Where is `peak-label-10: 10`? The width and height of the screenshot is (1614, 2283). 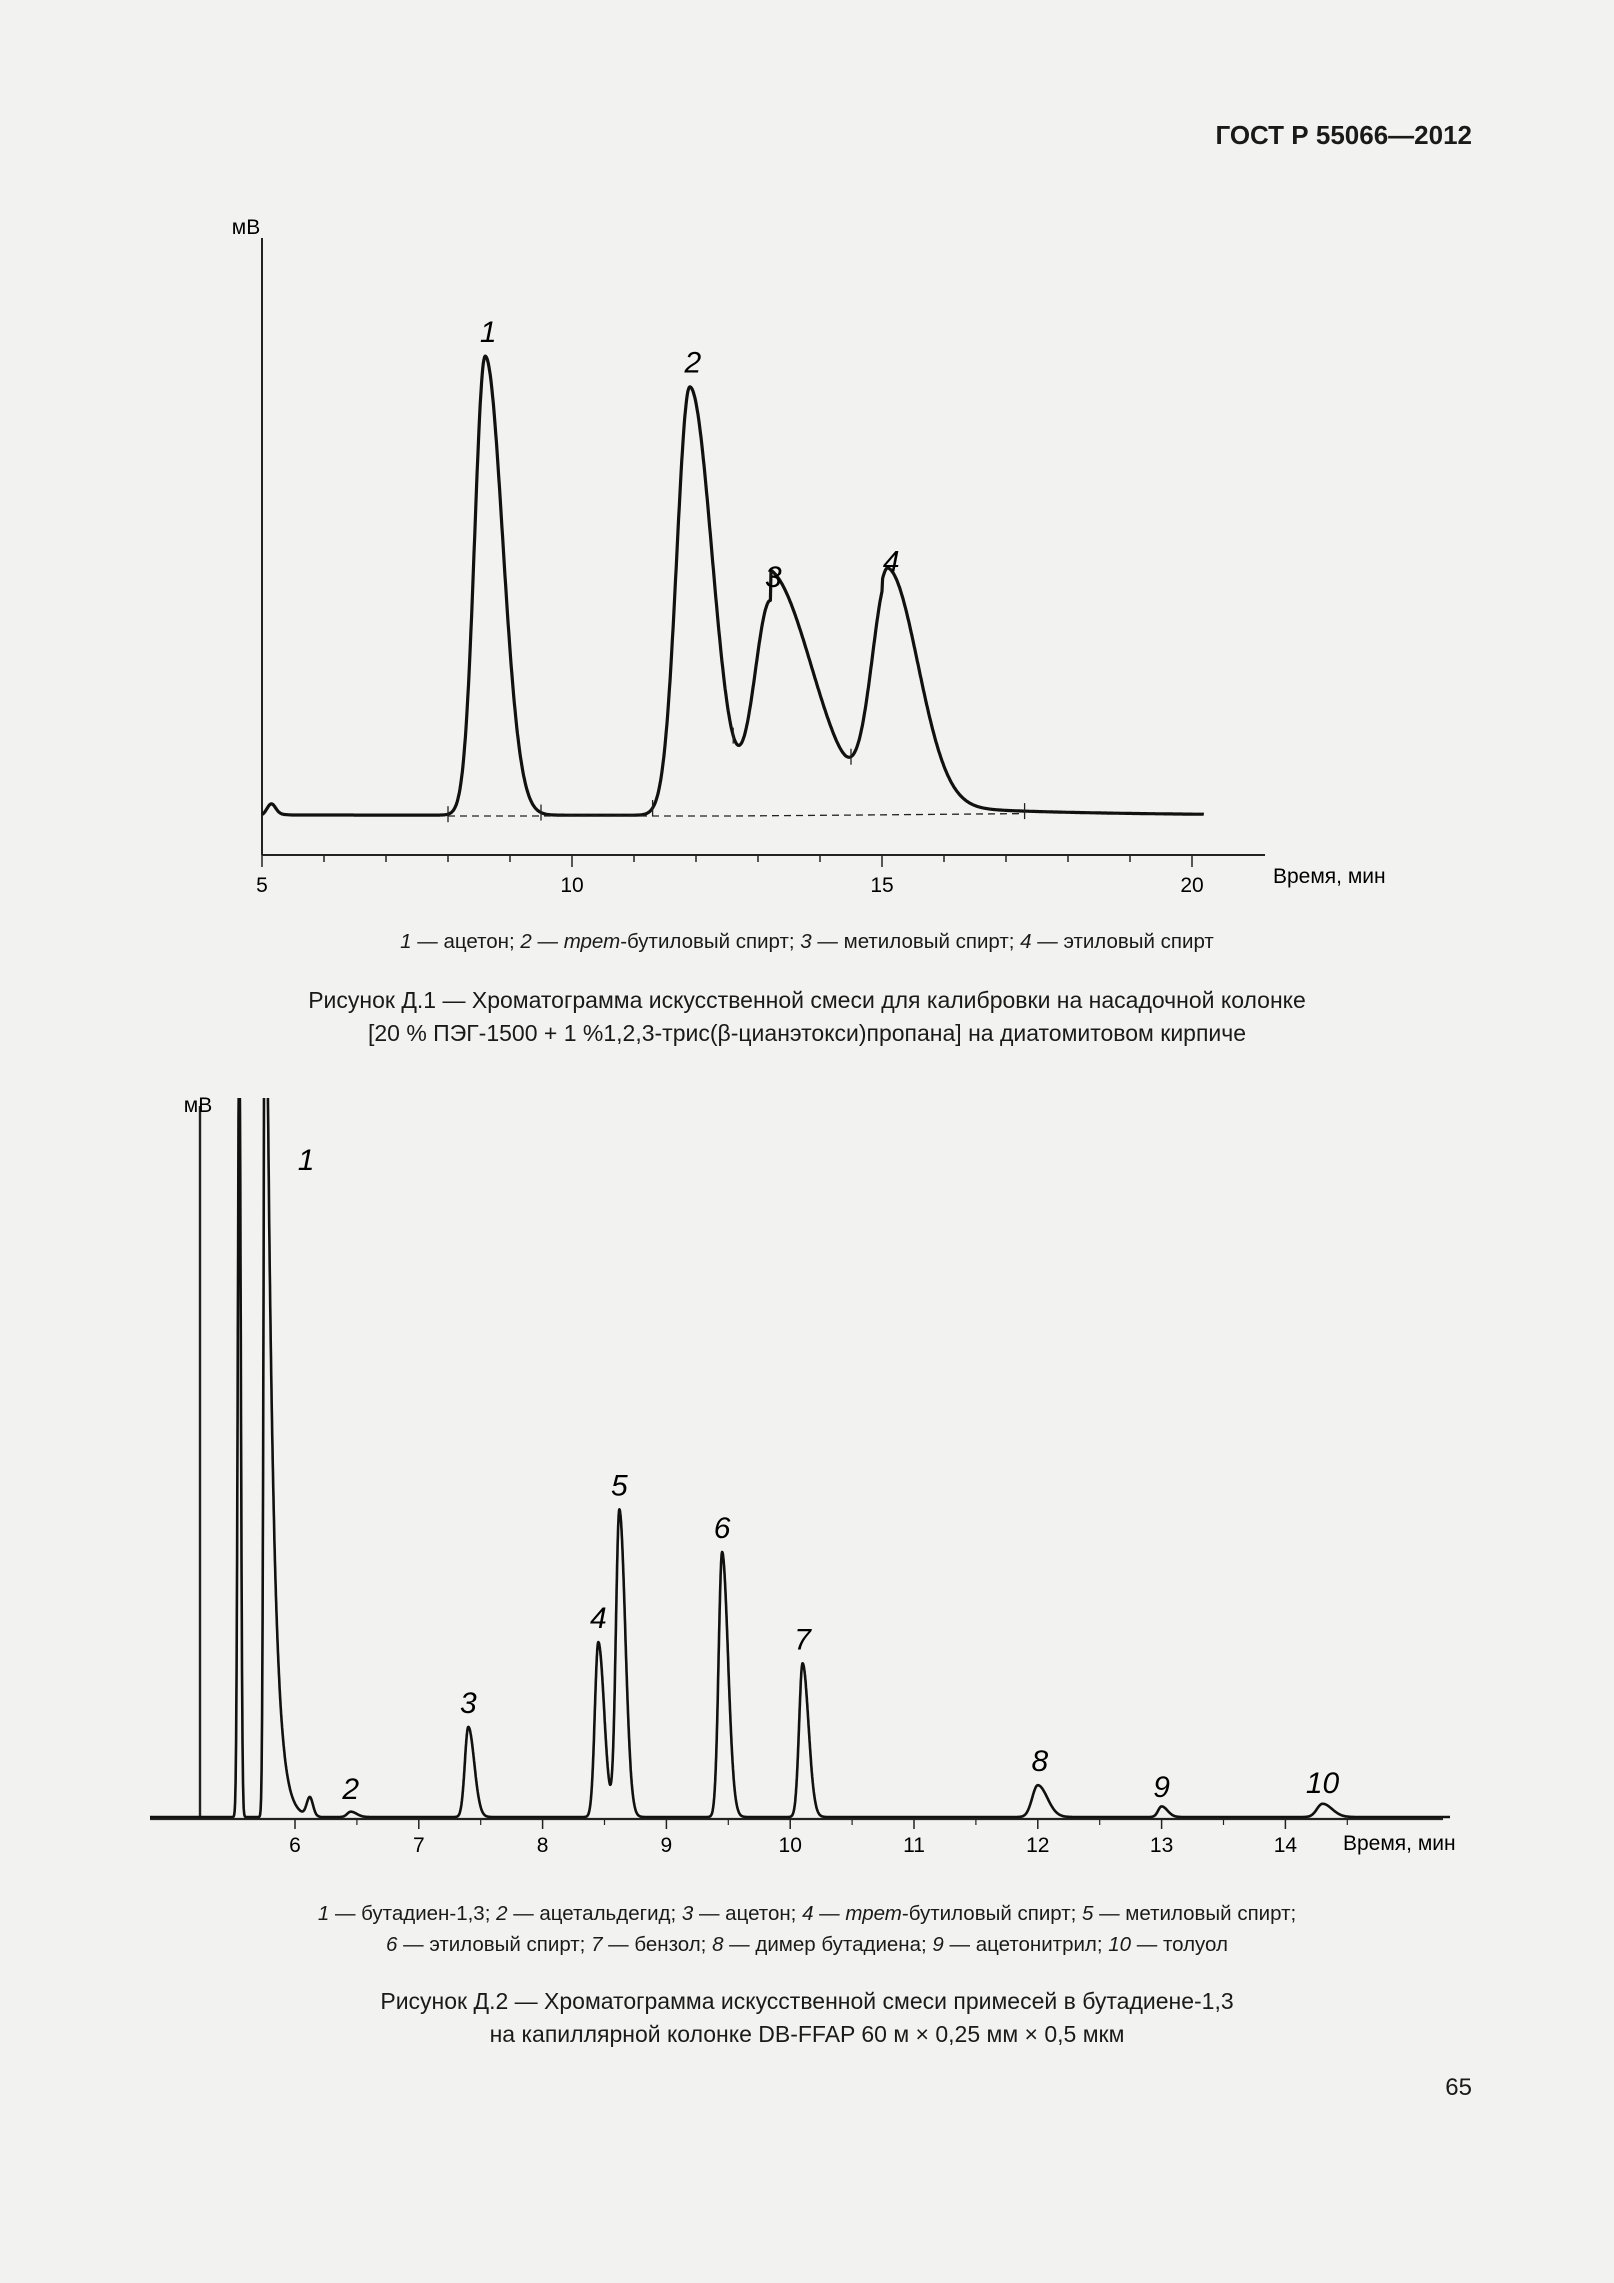
peak-label-10: 10 is located at coordinates (1323, 1783).